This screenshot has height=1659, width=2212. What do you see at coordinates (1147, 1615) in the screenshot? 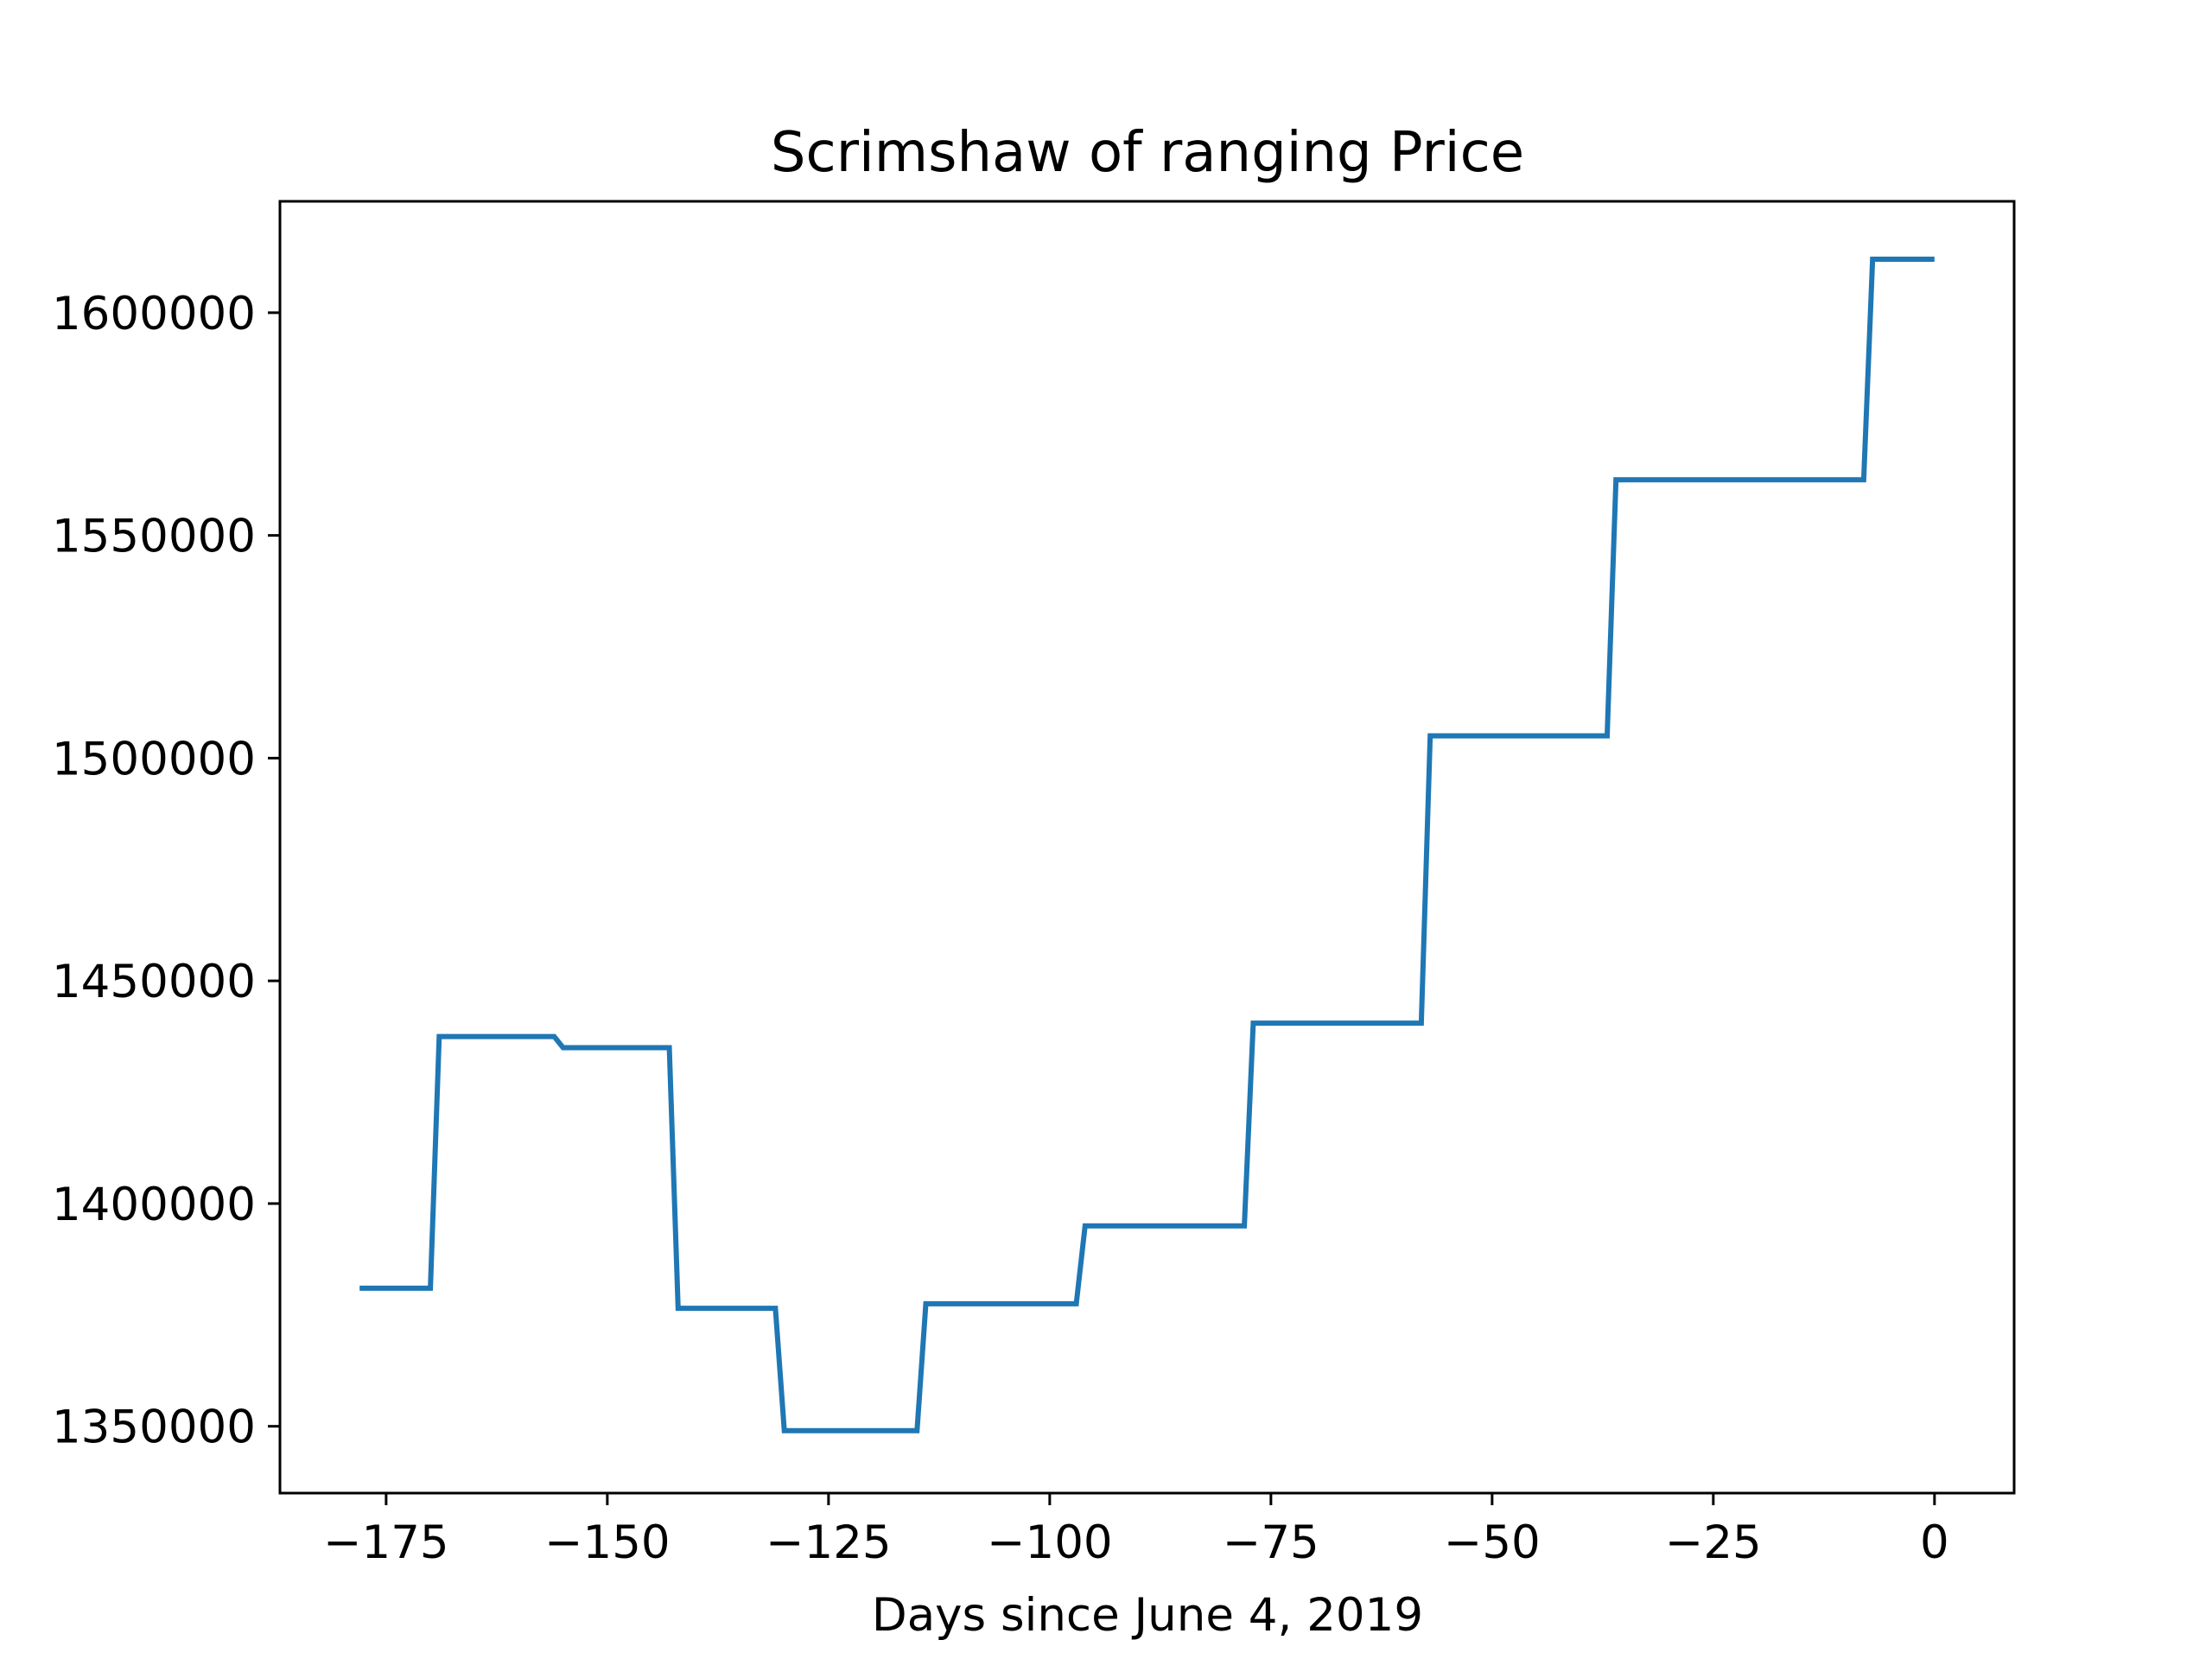
I see `x-axis-label: Days since June 4, 2019` at bounding box center [1147, 1615].